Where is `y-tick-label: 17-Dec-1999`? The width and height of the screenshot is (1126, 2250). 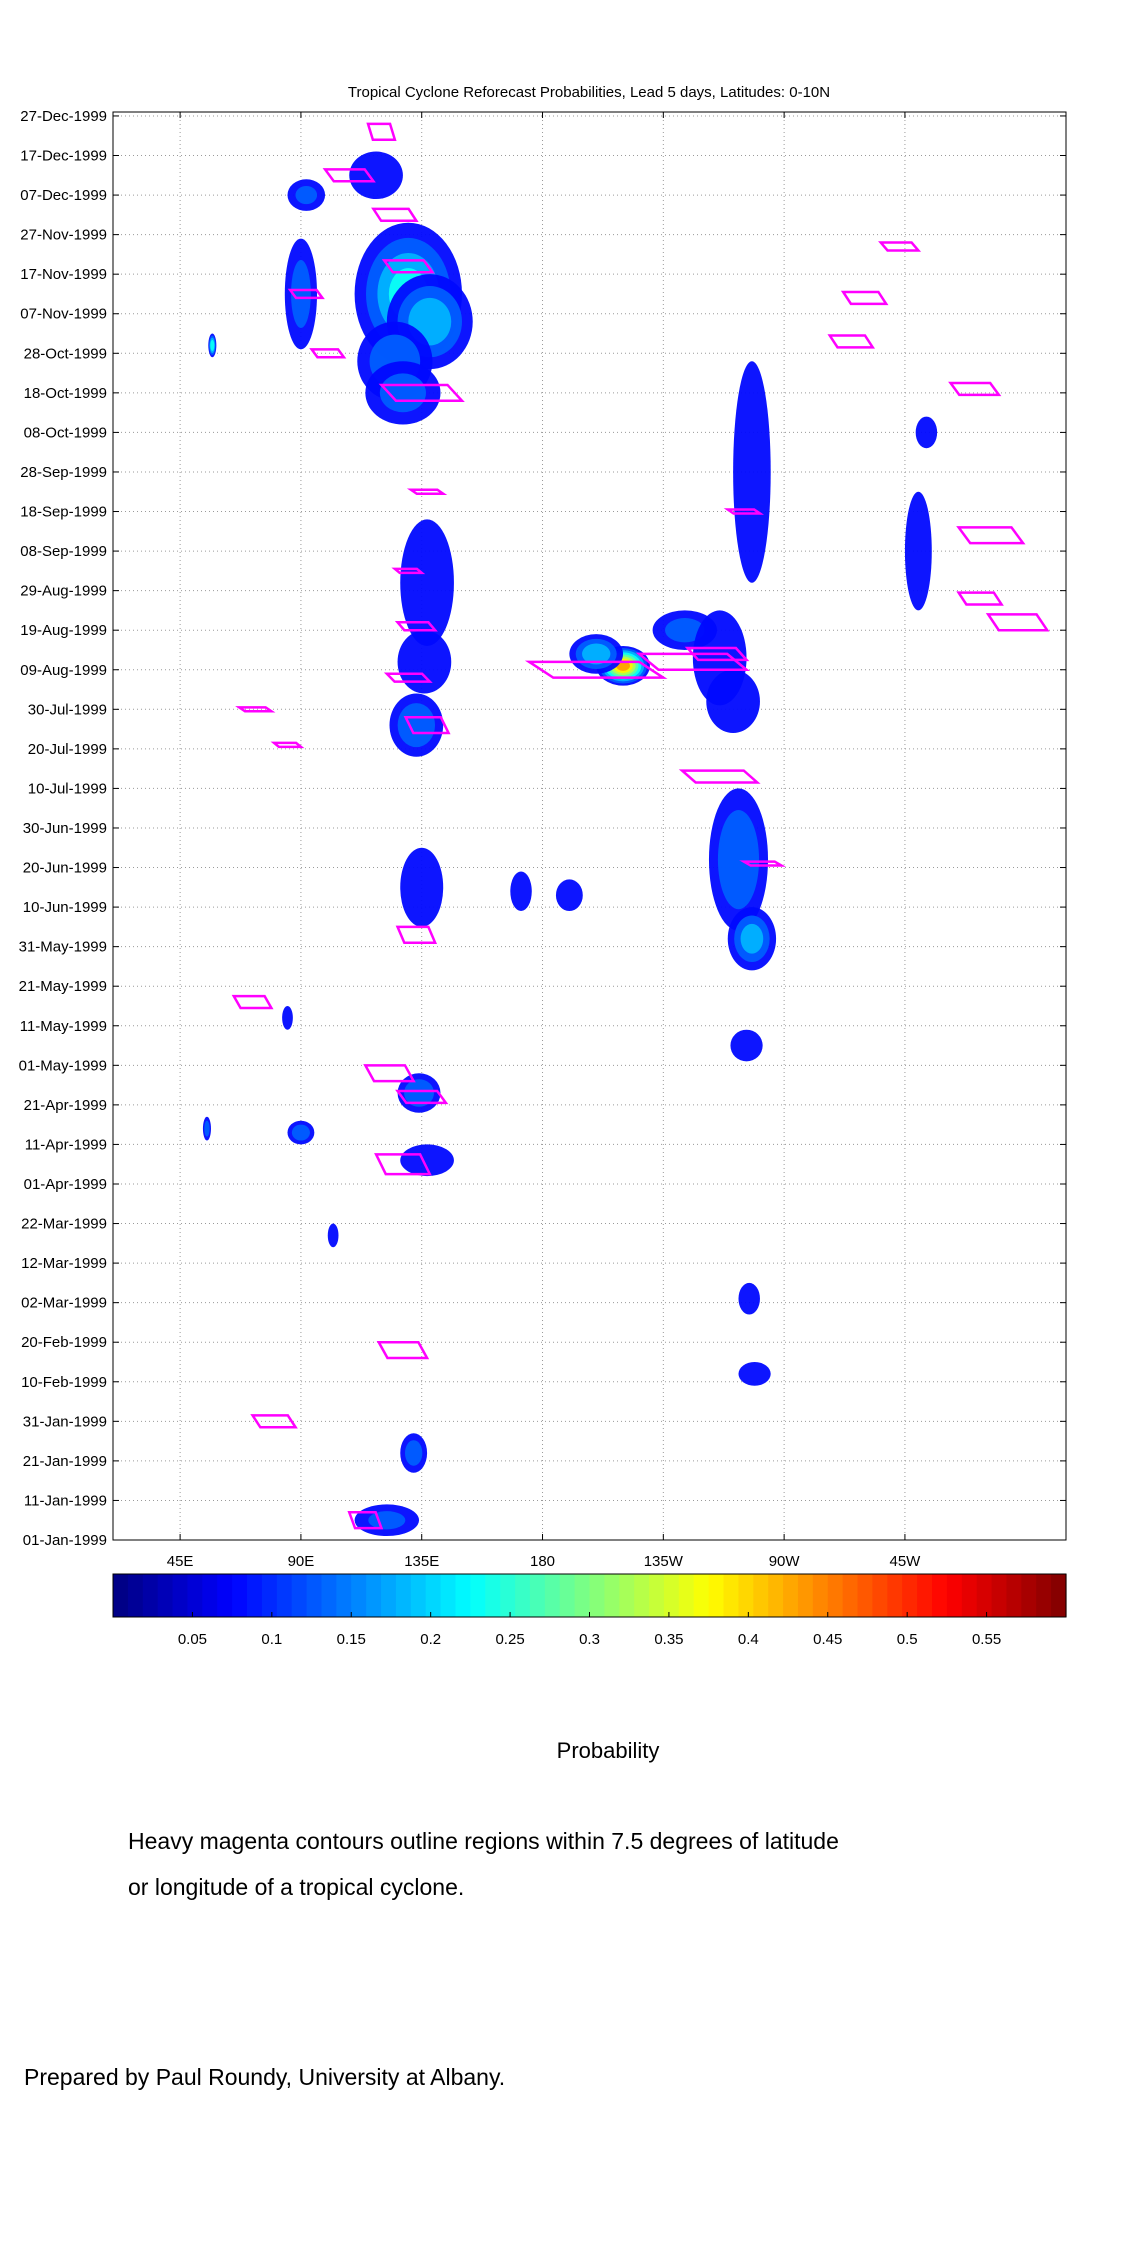 y-tick-label: 17-Dec-1999 is located at coordinates (63, 156).